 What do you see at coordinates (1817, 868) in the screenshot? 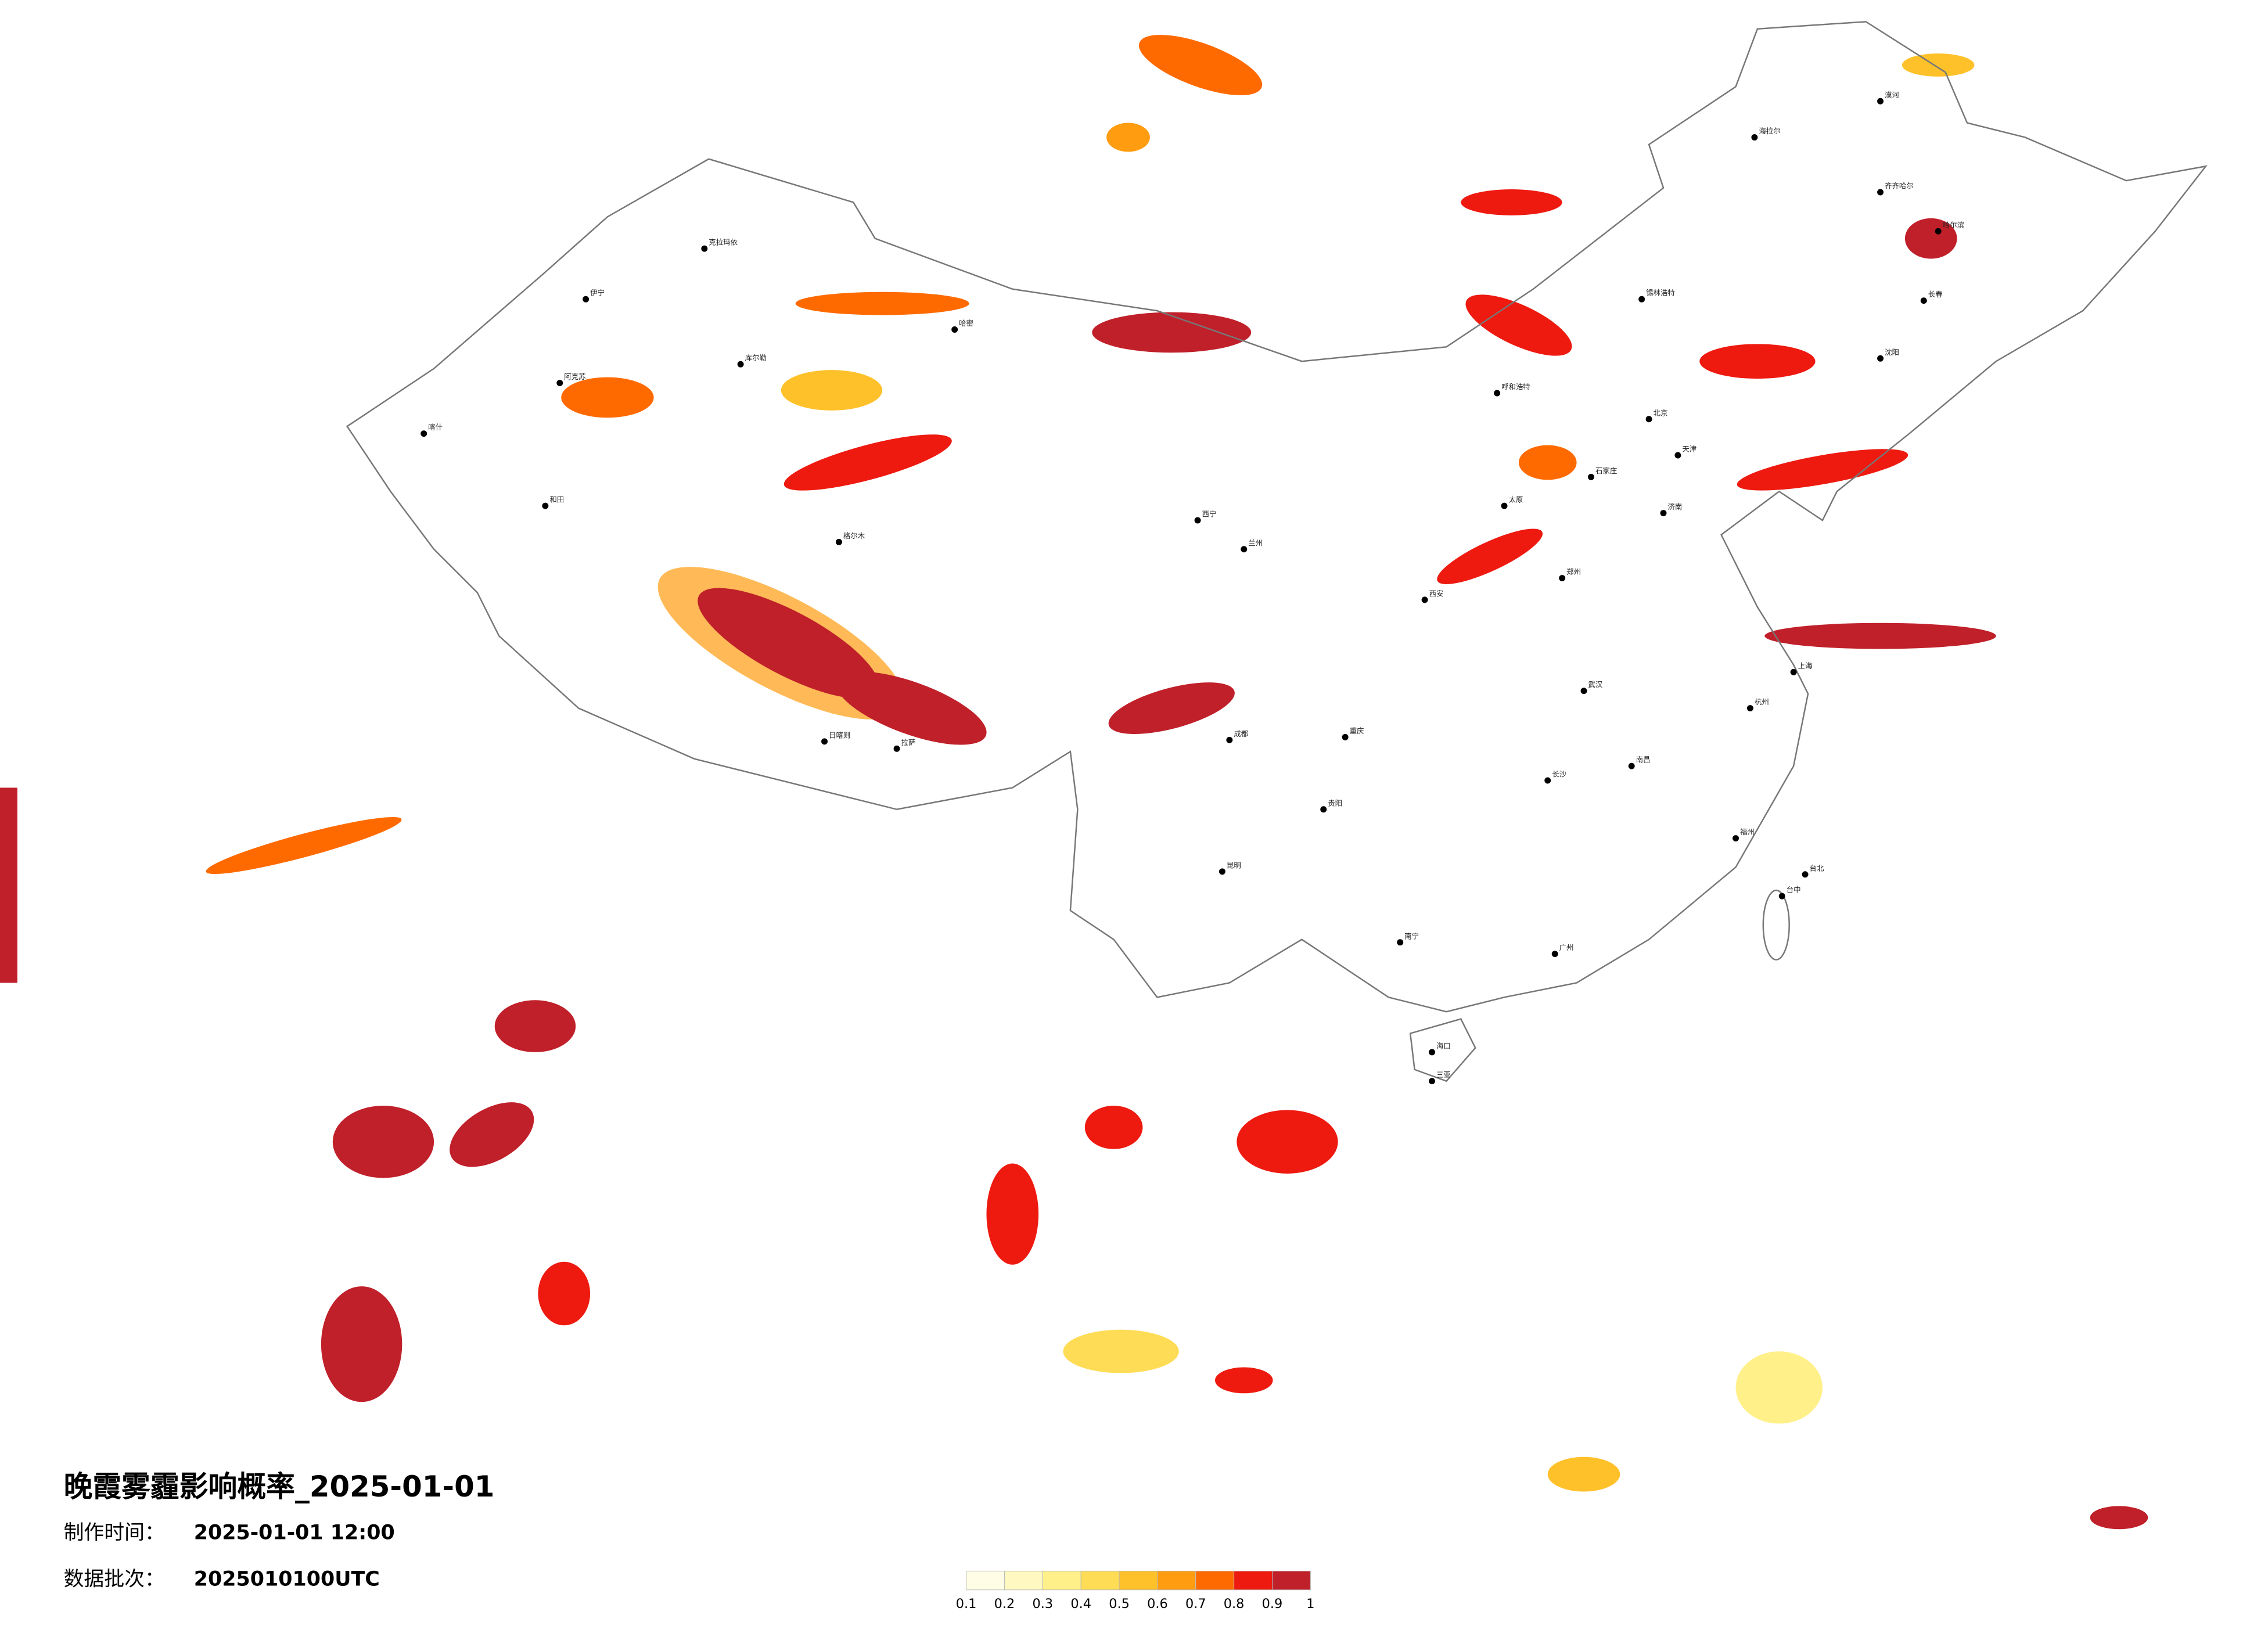
I see `city-label: 台北` at bounding box center [1817, 868].